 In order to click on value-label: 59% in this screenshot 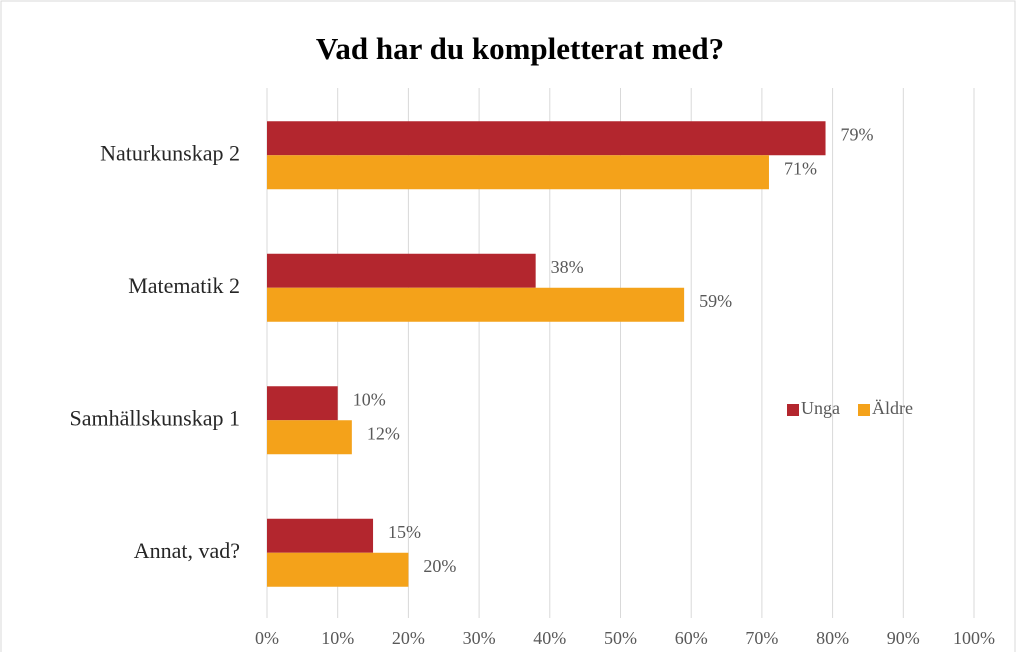, I will do `click(715, 301)`.